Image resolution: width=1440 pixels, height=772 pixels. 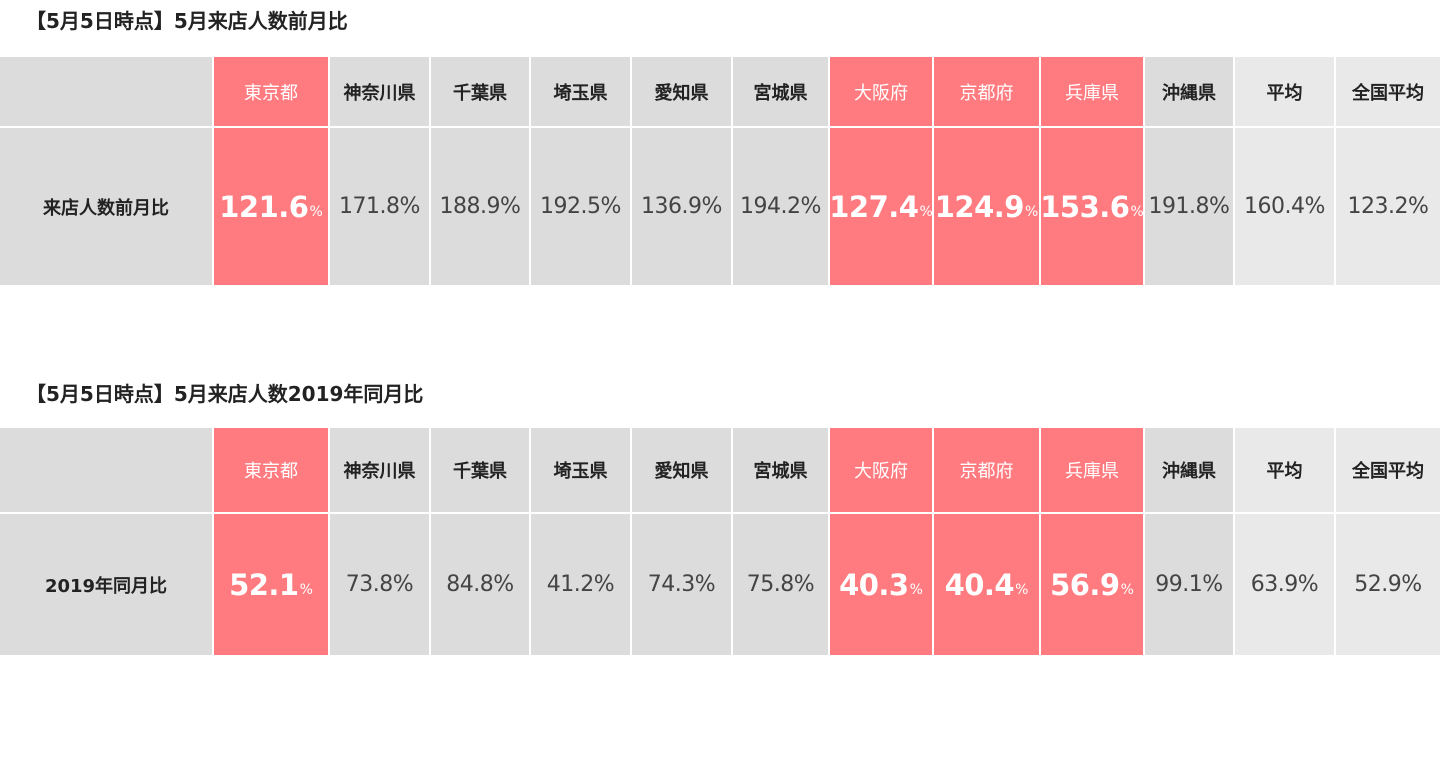 What do you see at coordinates (1085, 584) in the screenshot?
I see `value-number: 56.9` at bounding box center [1085, 584].